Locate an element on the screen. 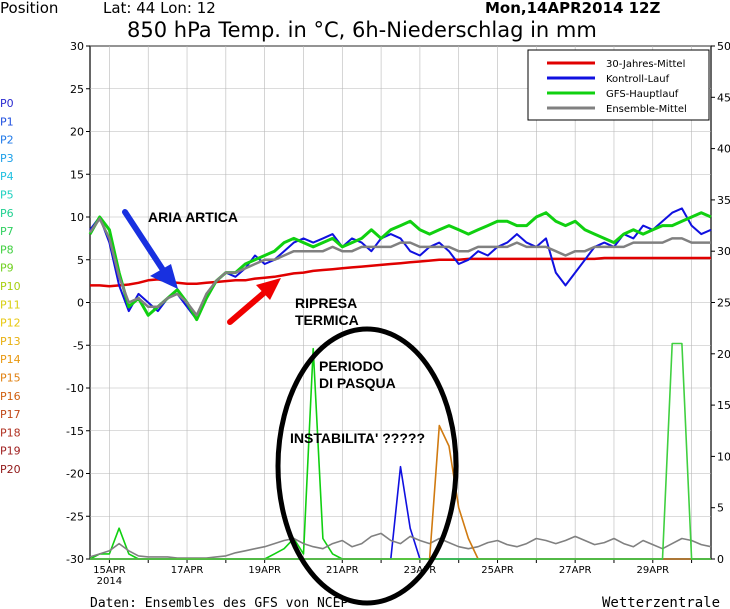 This screenshot has height=609, width=730. x-tick-label: 21APR is located at coordinates (342, 570).